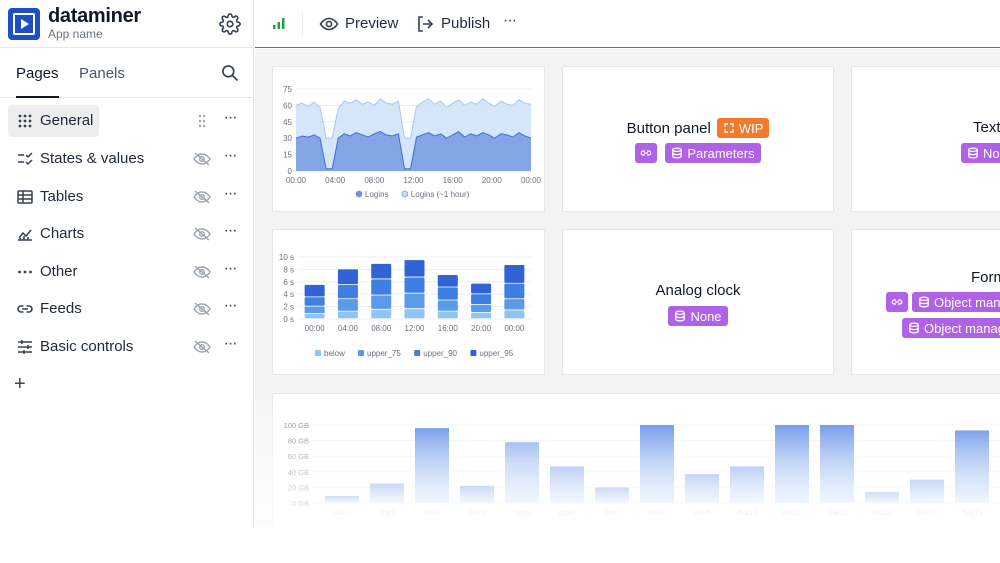 The width and height of the screenshot is (1000, 563). I want to click on source-badge: Nor, so click(980, 153).